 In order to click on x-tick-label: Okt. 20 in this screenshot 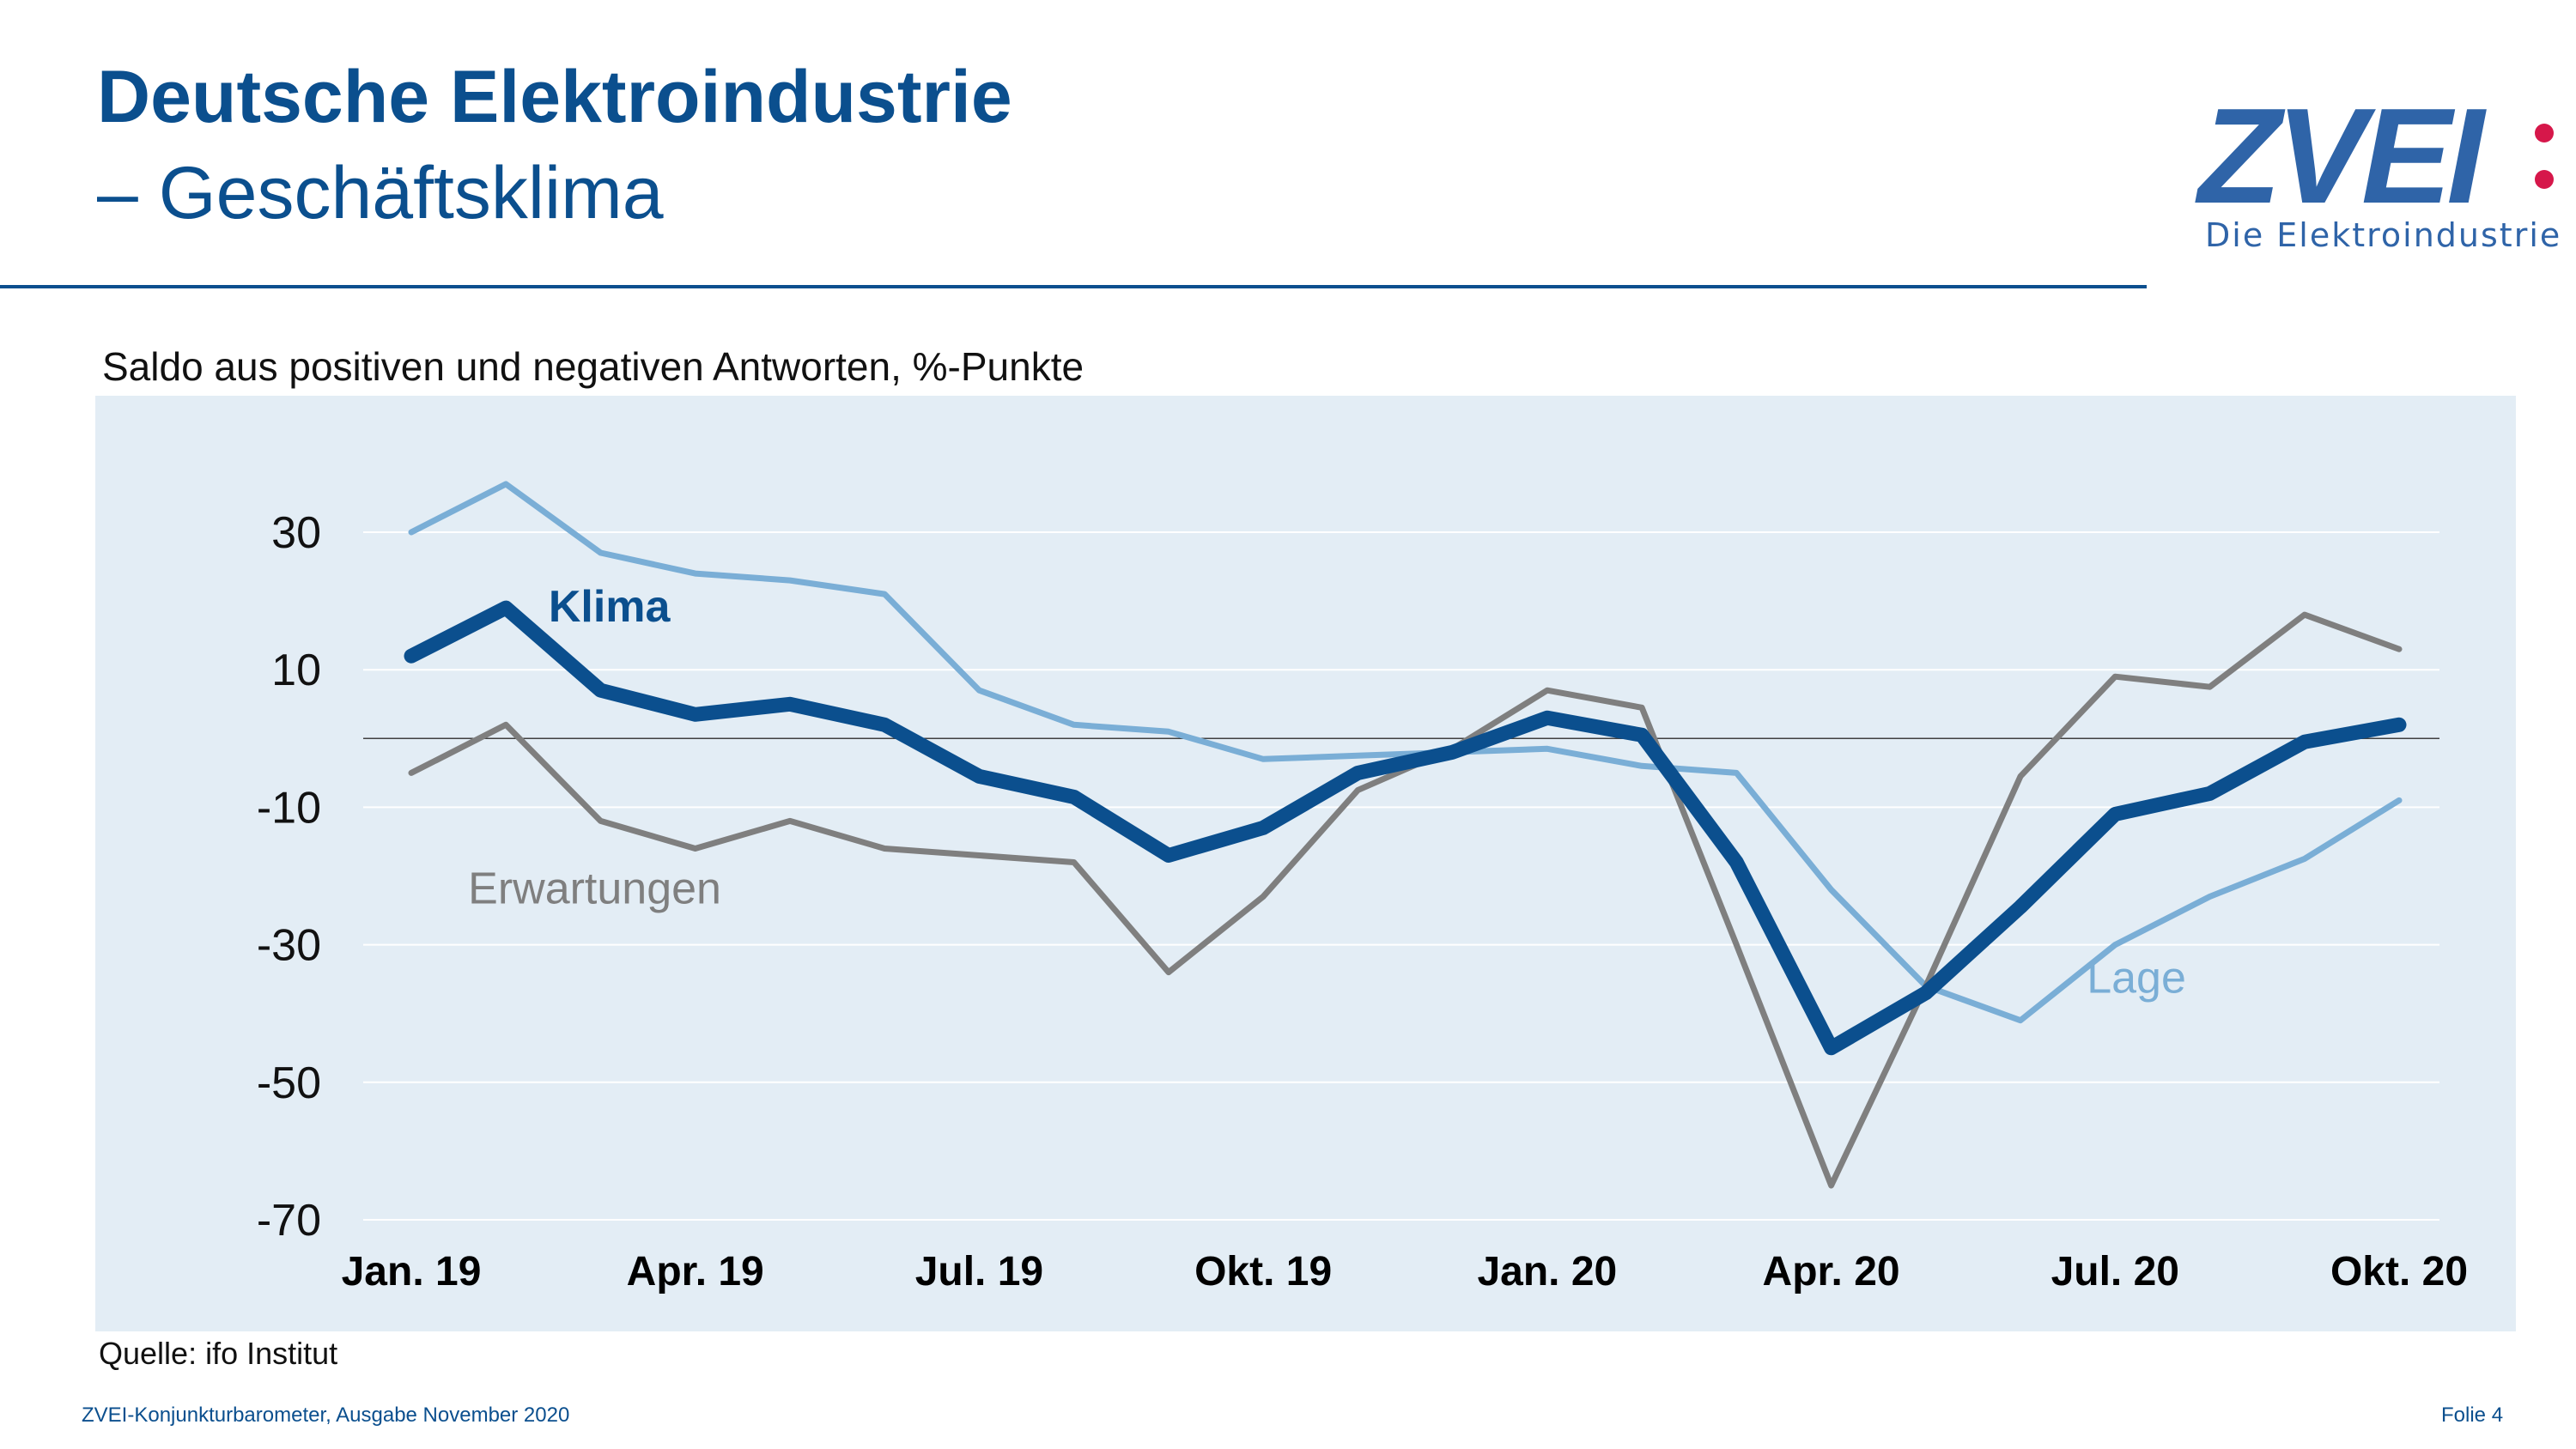, I will do `click(2399, 1271)`.